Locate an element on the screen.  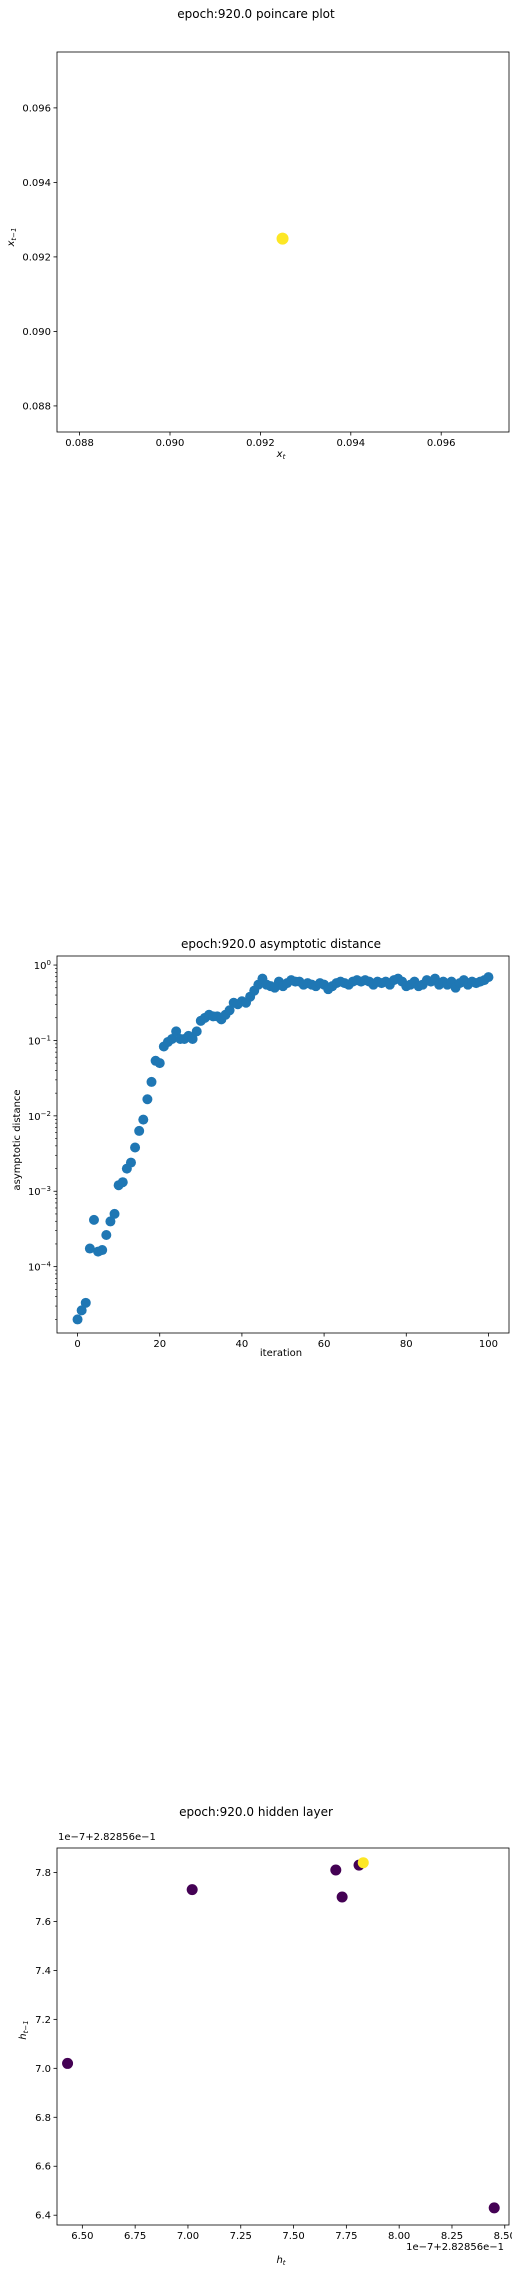
distance-xtick-label: 0 is located at coordinates (77, 1344).